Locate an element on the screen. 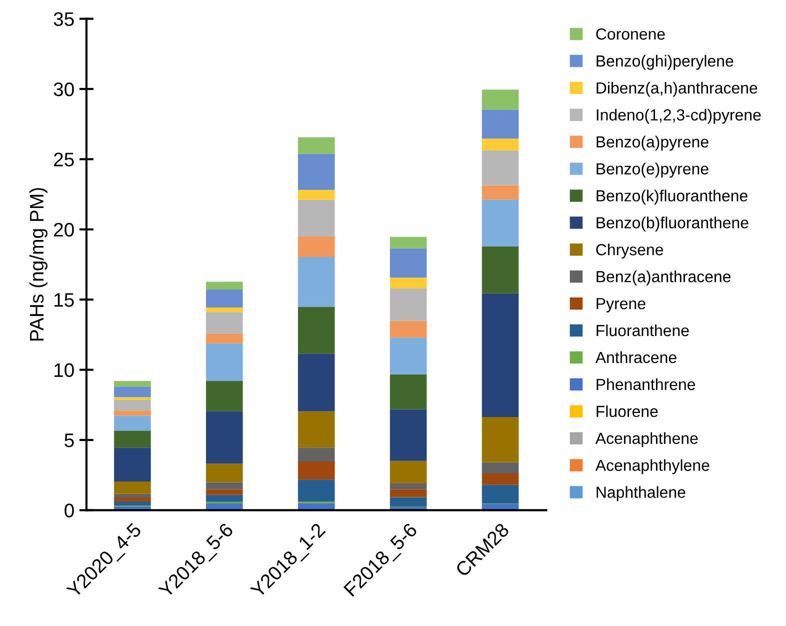  y-tick-label: 5 is located at coordinates (69, 441).